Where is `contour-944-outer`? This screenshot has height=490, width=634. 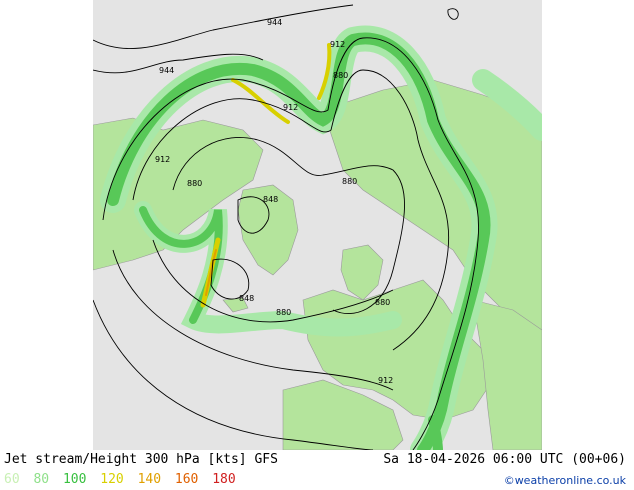 contour-944-outer is located at coordinates (223, 26).